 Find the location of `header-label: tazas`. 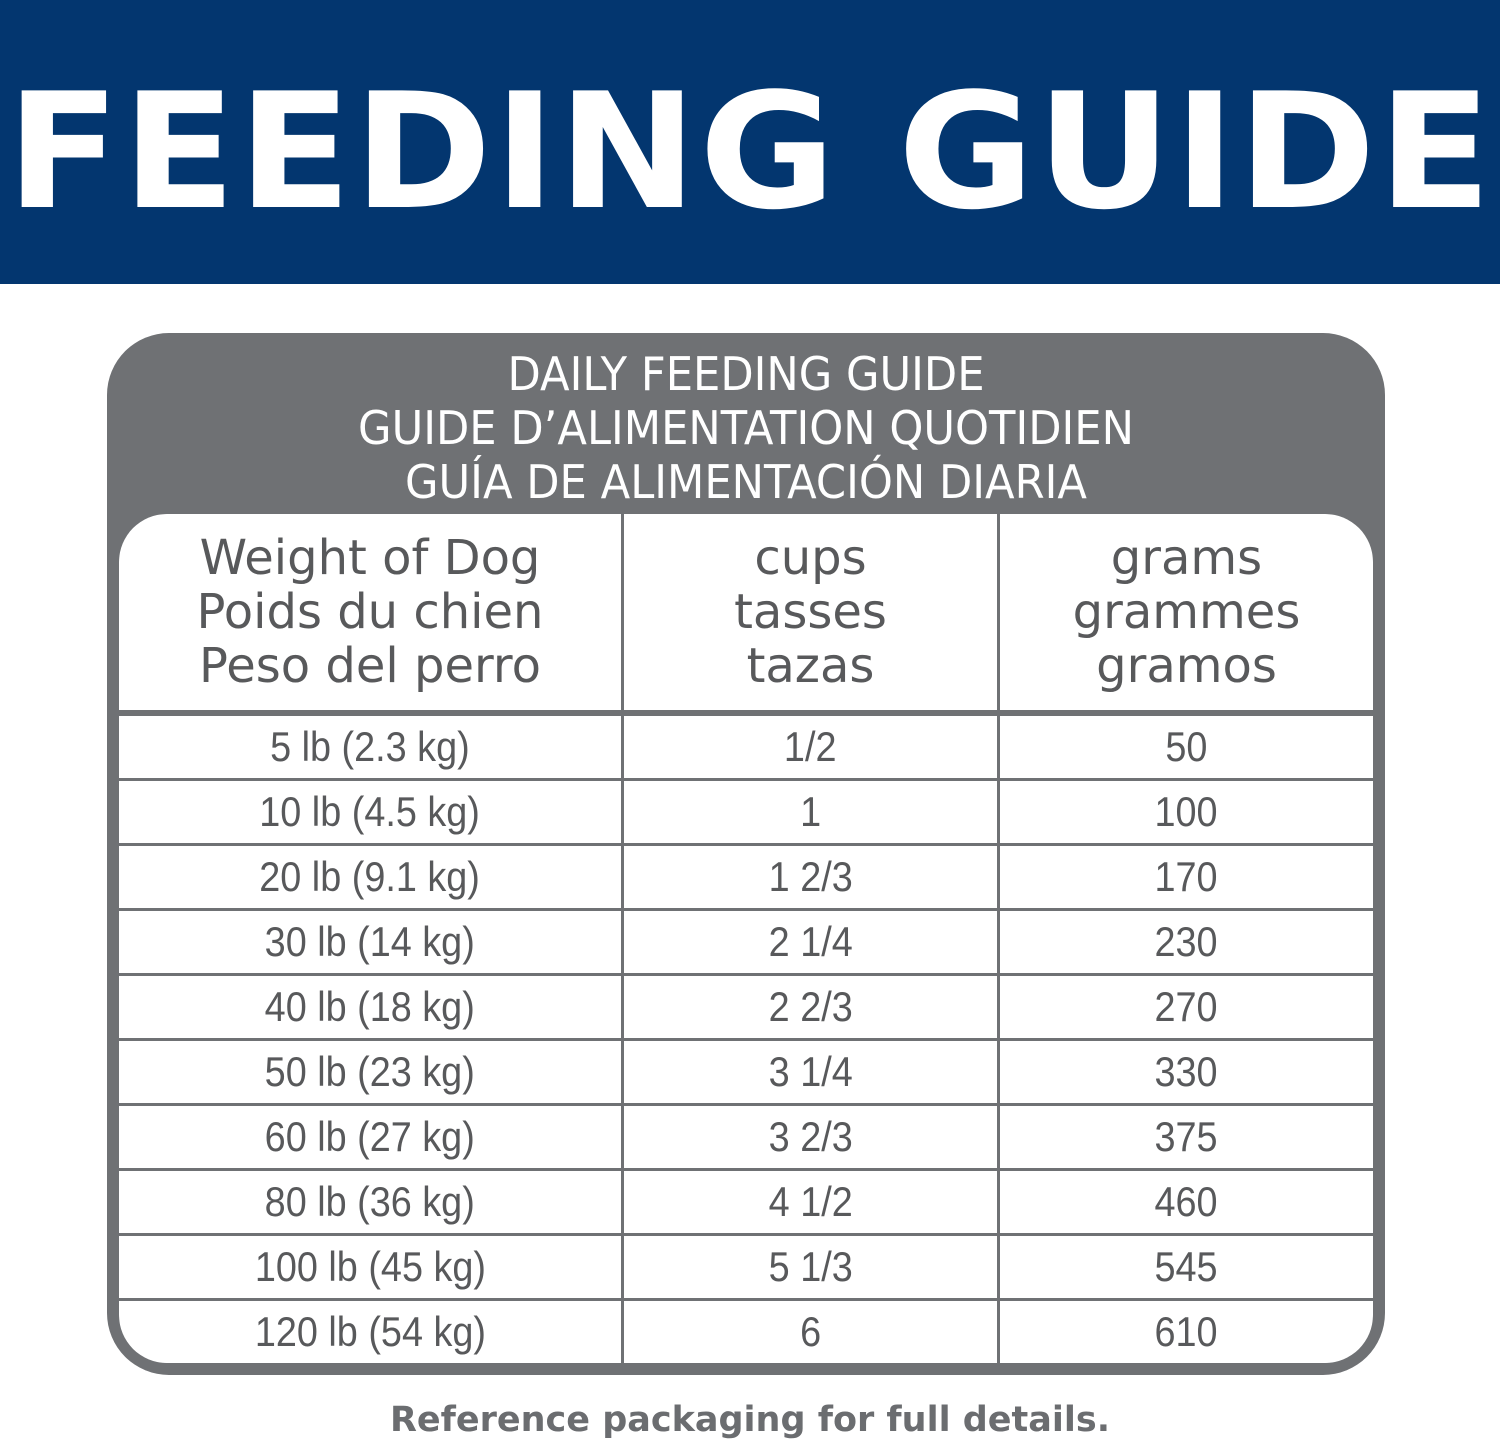

header-label: tazas is located at coordinates (810, 666).